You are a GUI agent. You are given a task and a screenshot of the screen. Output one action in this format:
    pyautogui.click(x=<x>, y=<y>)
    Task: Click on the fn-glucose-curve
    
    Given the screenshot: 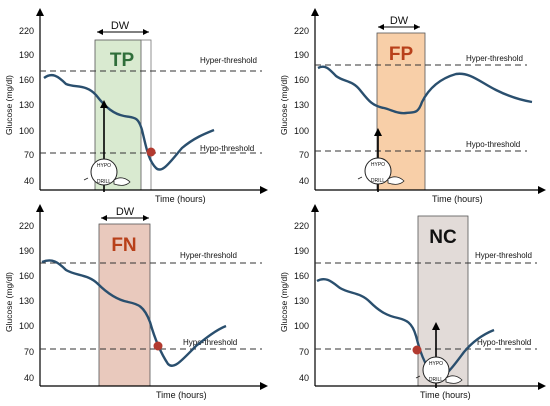 What is the action you would take?
    pyautogui.click(x=134, y=313)
    